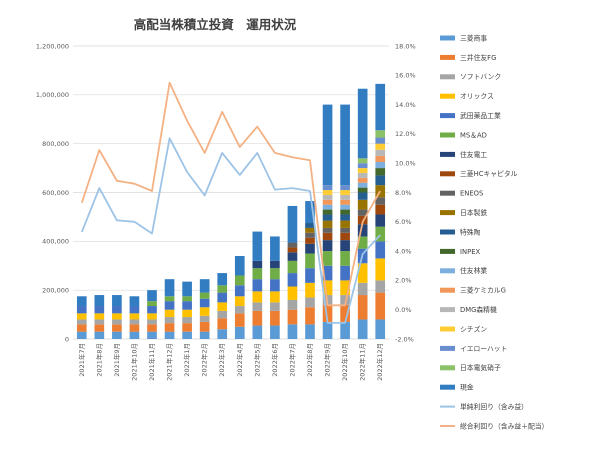  Describe the element at coordinates (274, 360) in the screenshot. I see `x-tick-label: 2022年6月` at that location.